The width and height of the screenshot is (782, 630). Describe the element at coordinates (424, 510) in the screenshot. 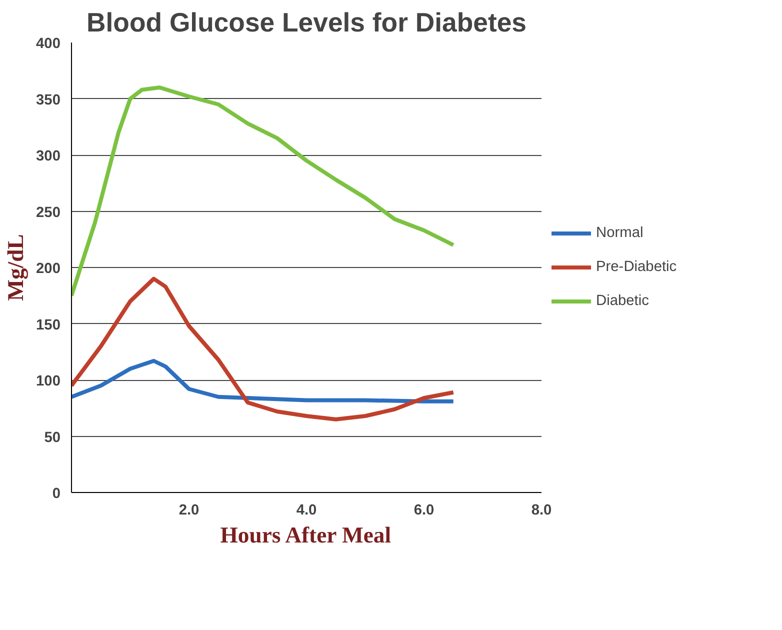

I see `x-tick-label: 6.0` at that location.